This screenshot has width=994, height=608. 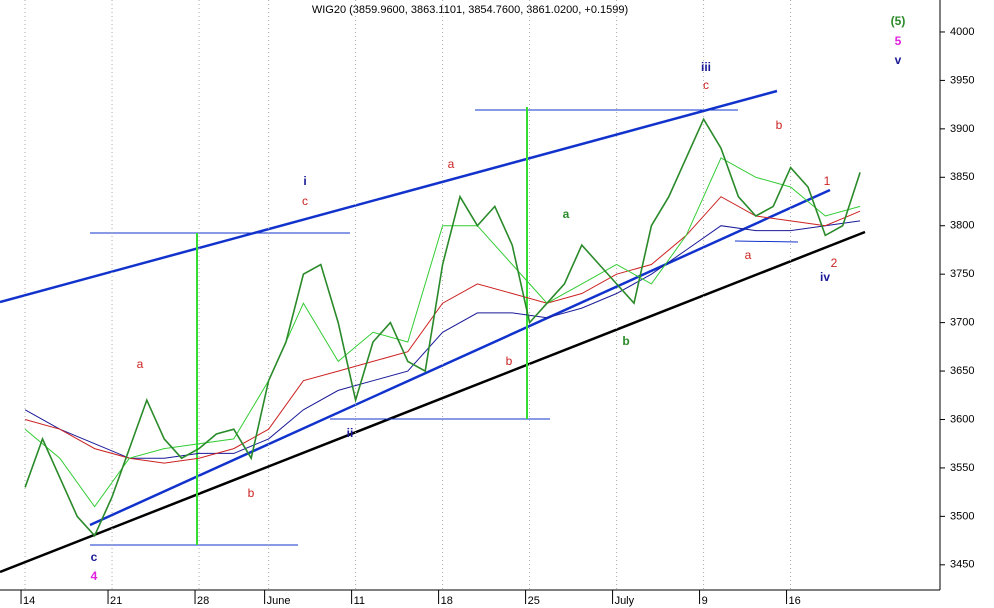 I want to click on wave-label: v, so click(x=898, y=60).